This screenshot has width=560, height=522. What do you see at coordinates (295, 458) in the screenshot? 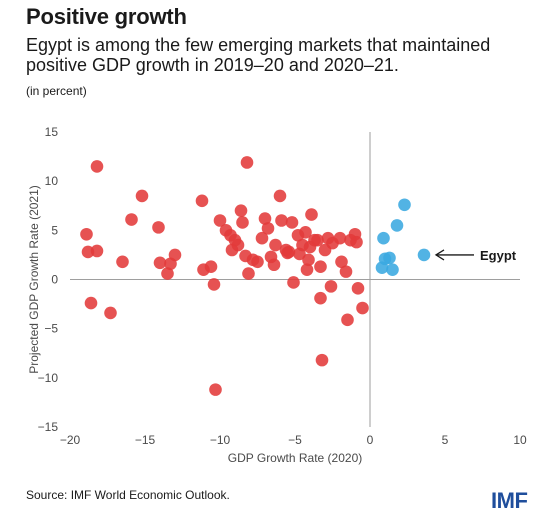
I see `x-axis-label: GDP Growth Rate (2020)` at bounding box center [295, 458].